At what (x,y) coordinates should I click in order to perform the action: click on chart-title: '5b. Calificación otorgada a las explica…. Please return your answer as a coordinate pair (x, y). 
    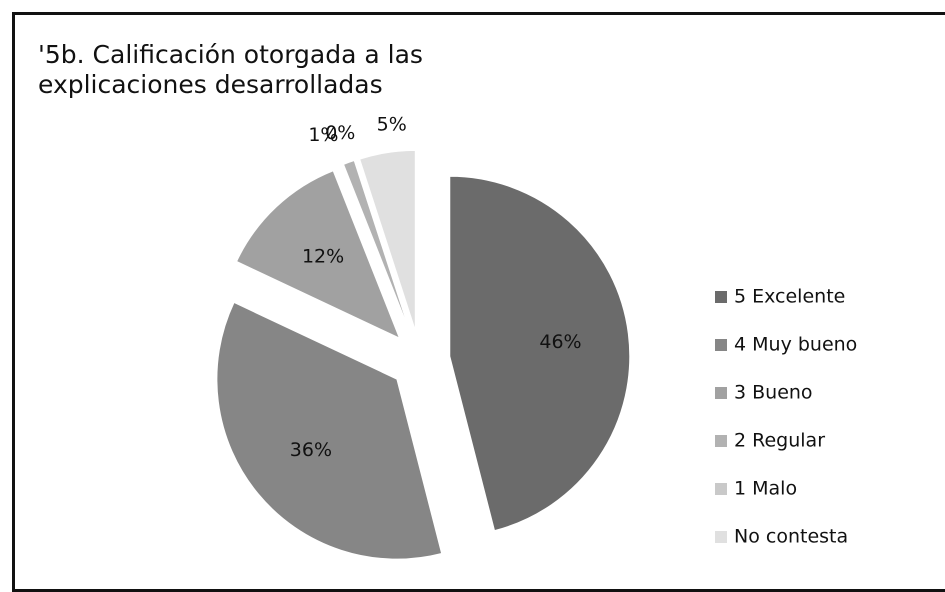
    Looking at the image, I should click on (230, 69).